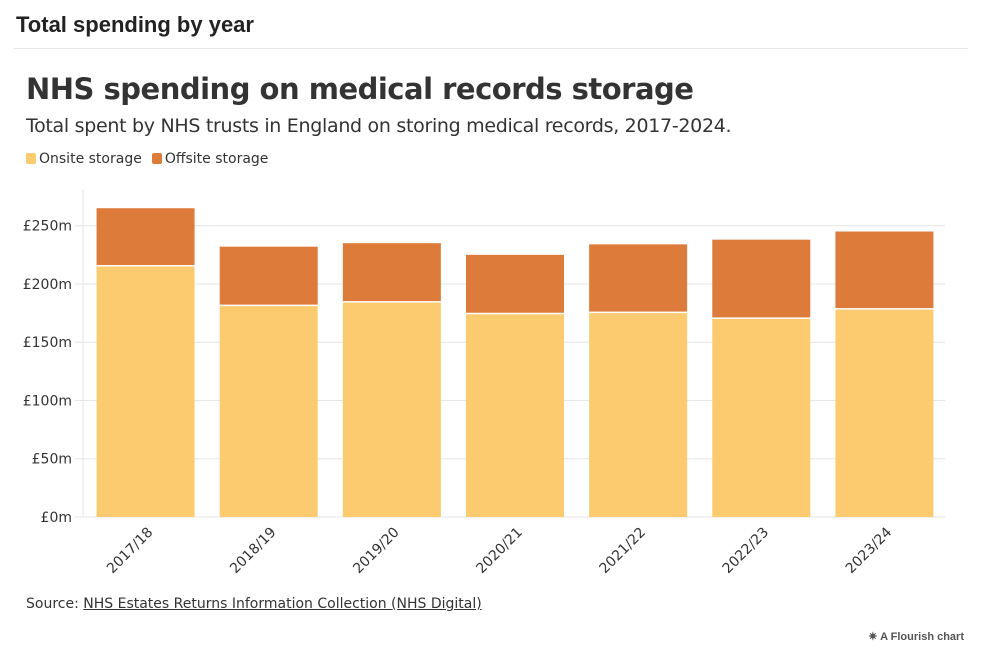  What do you see at coordinates (491, 48) in the screenshot?
I see `divider` at bounding box center [491, 48].